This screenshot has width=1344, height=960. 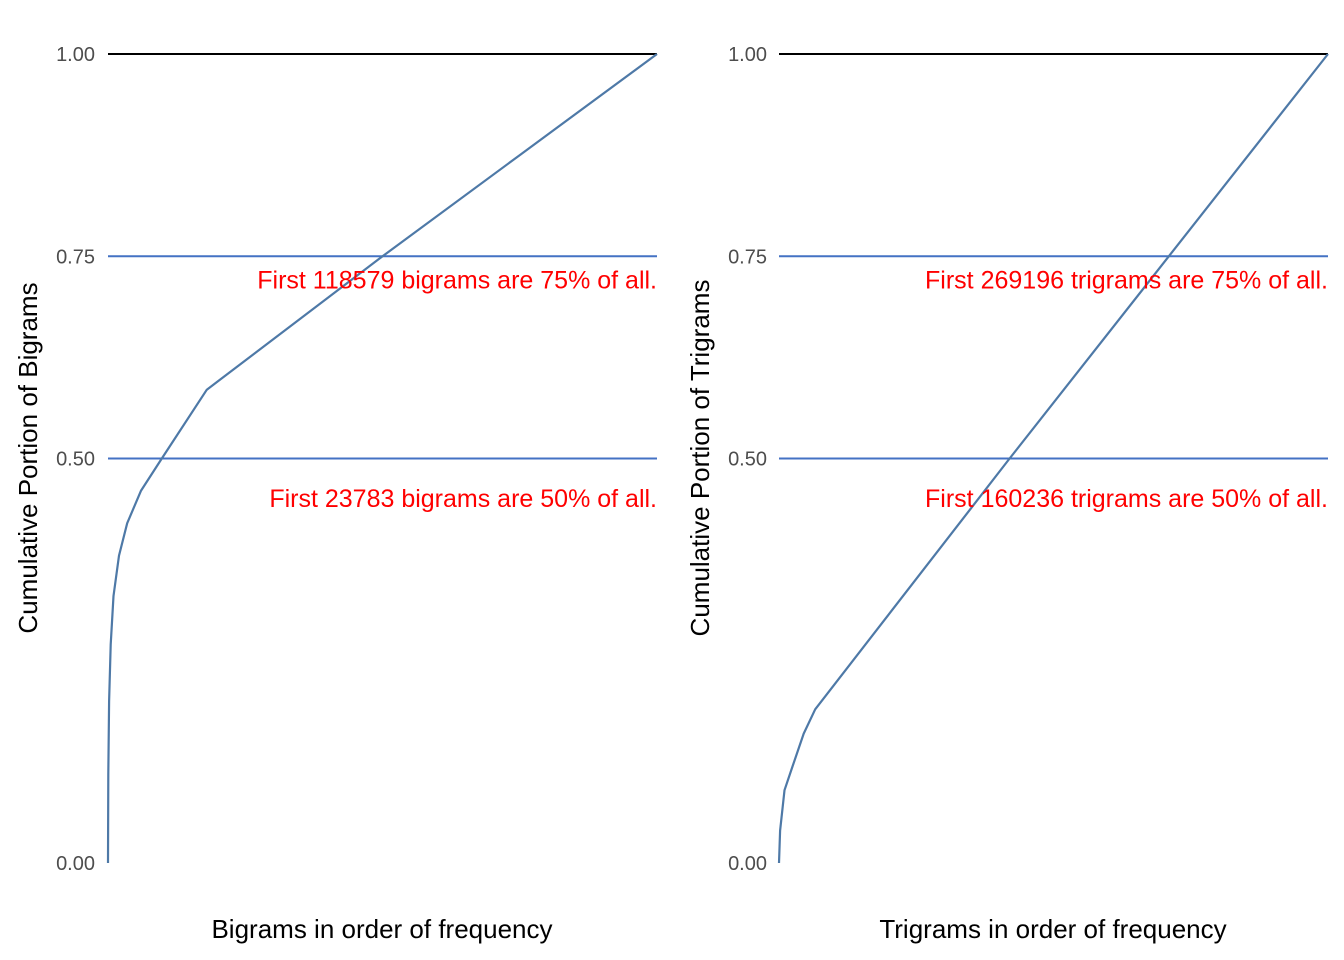 What do you see at coordinates (1052, 929) in the screenshot?
I see `x-axis-title: Trigrams in order of frequency` at bounding box center [1052, 929].